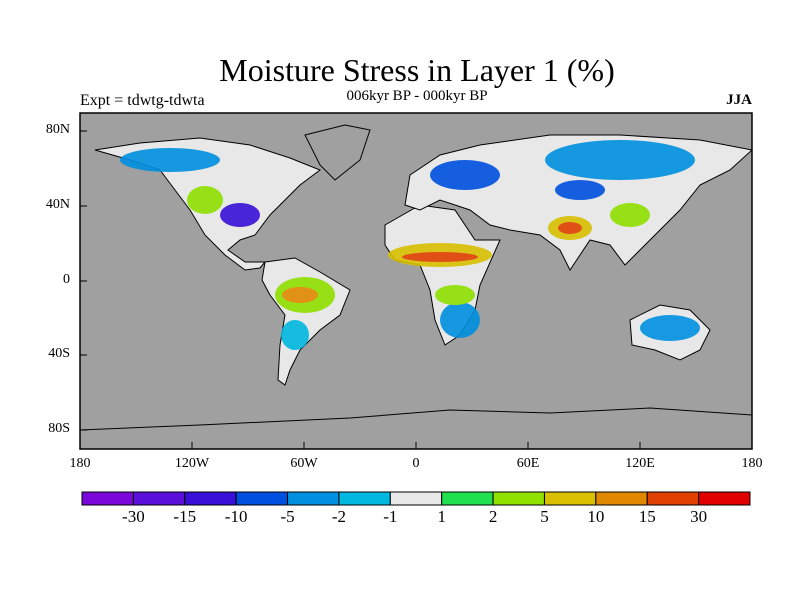 This screenshot has height=600, width=800. Describe the element at coordinates (640, 463) in the screenshot. I see `lon-tick-label: 120E` at that location.